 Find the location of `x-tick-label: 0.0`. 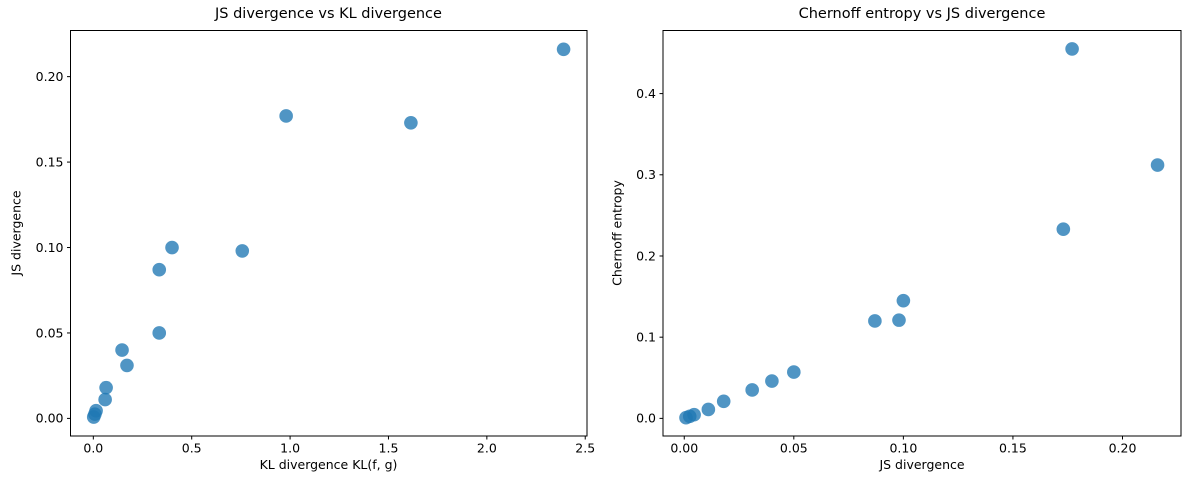

x-tick-label: 0.0 is located at coordinates (93, 448).